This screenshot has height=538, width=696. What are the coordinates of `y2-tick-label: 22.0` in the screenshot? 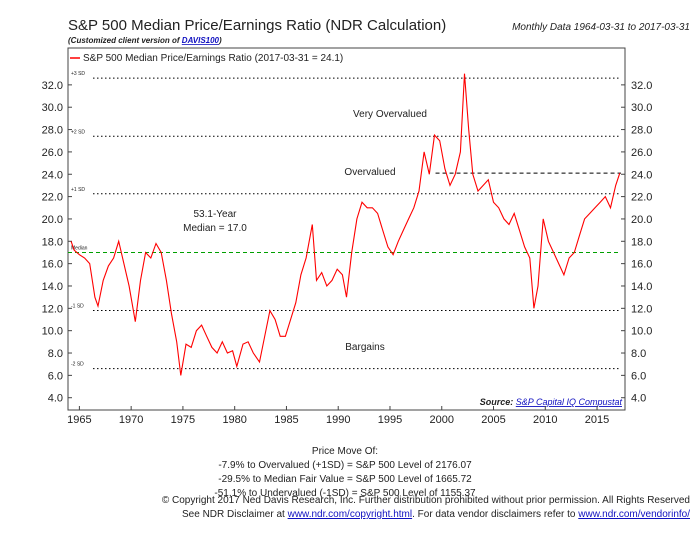 It's located at (641, 198).